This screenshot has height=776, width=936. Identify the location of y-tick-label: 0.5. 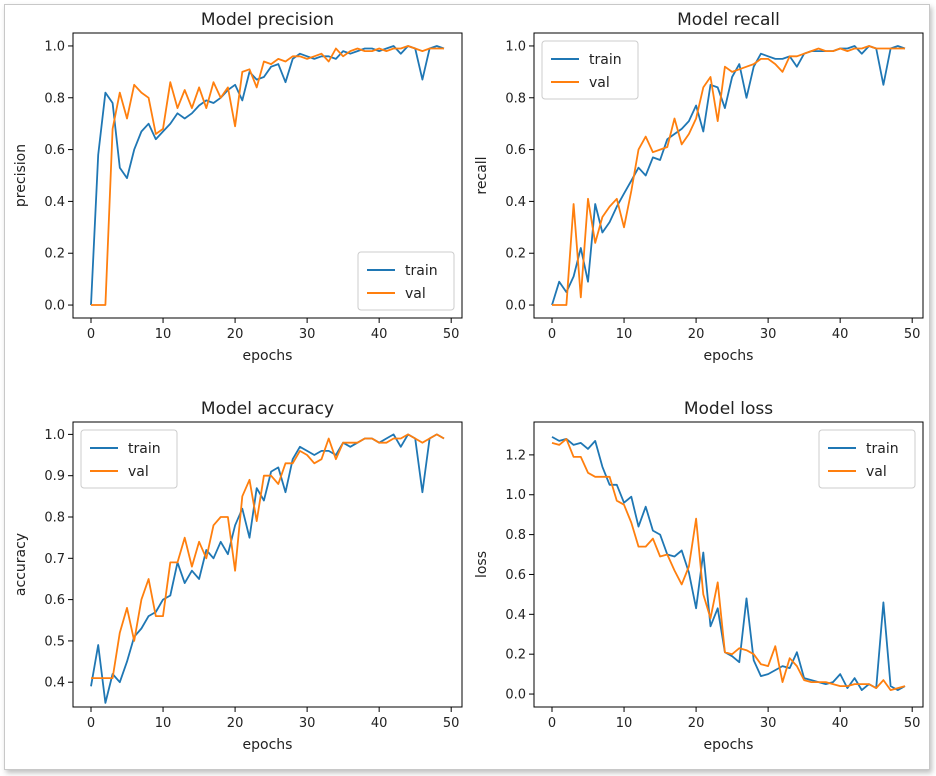
(54, 641).